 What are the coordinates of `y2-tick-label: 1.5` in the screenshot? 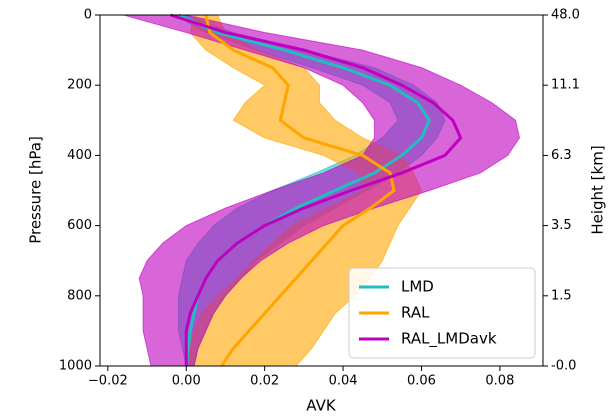 It's located at (561, 295).